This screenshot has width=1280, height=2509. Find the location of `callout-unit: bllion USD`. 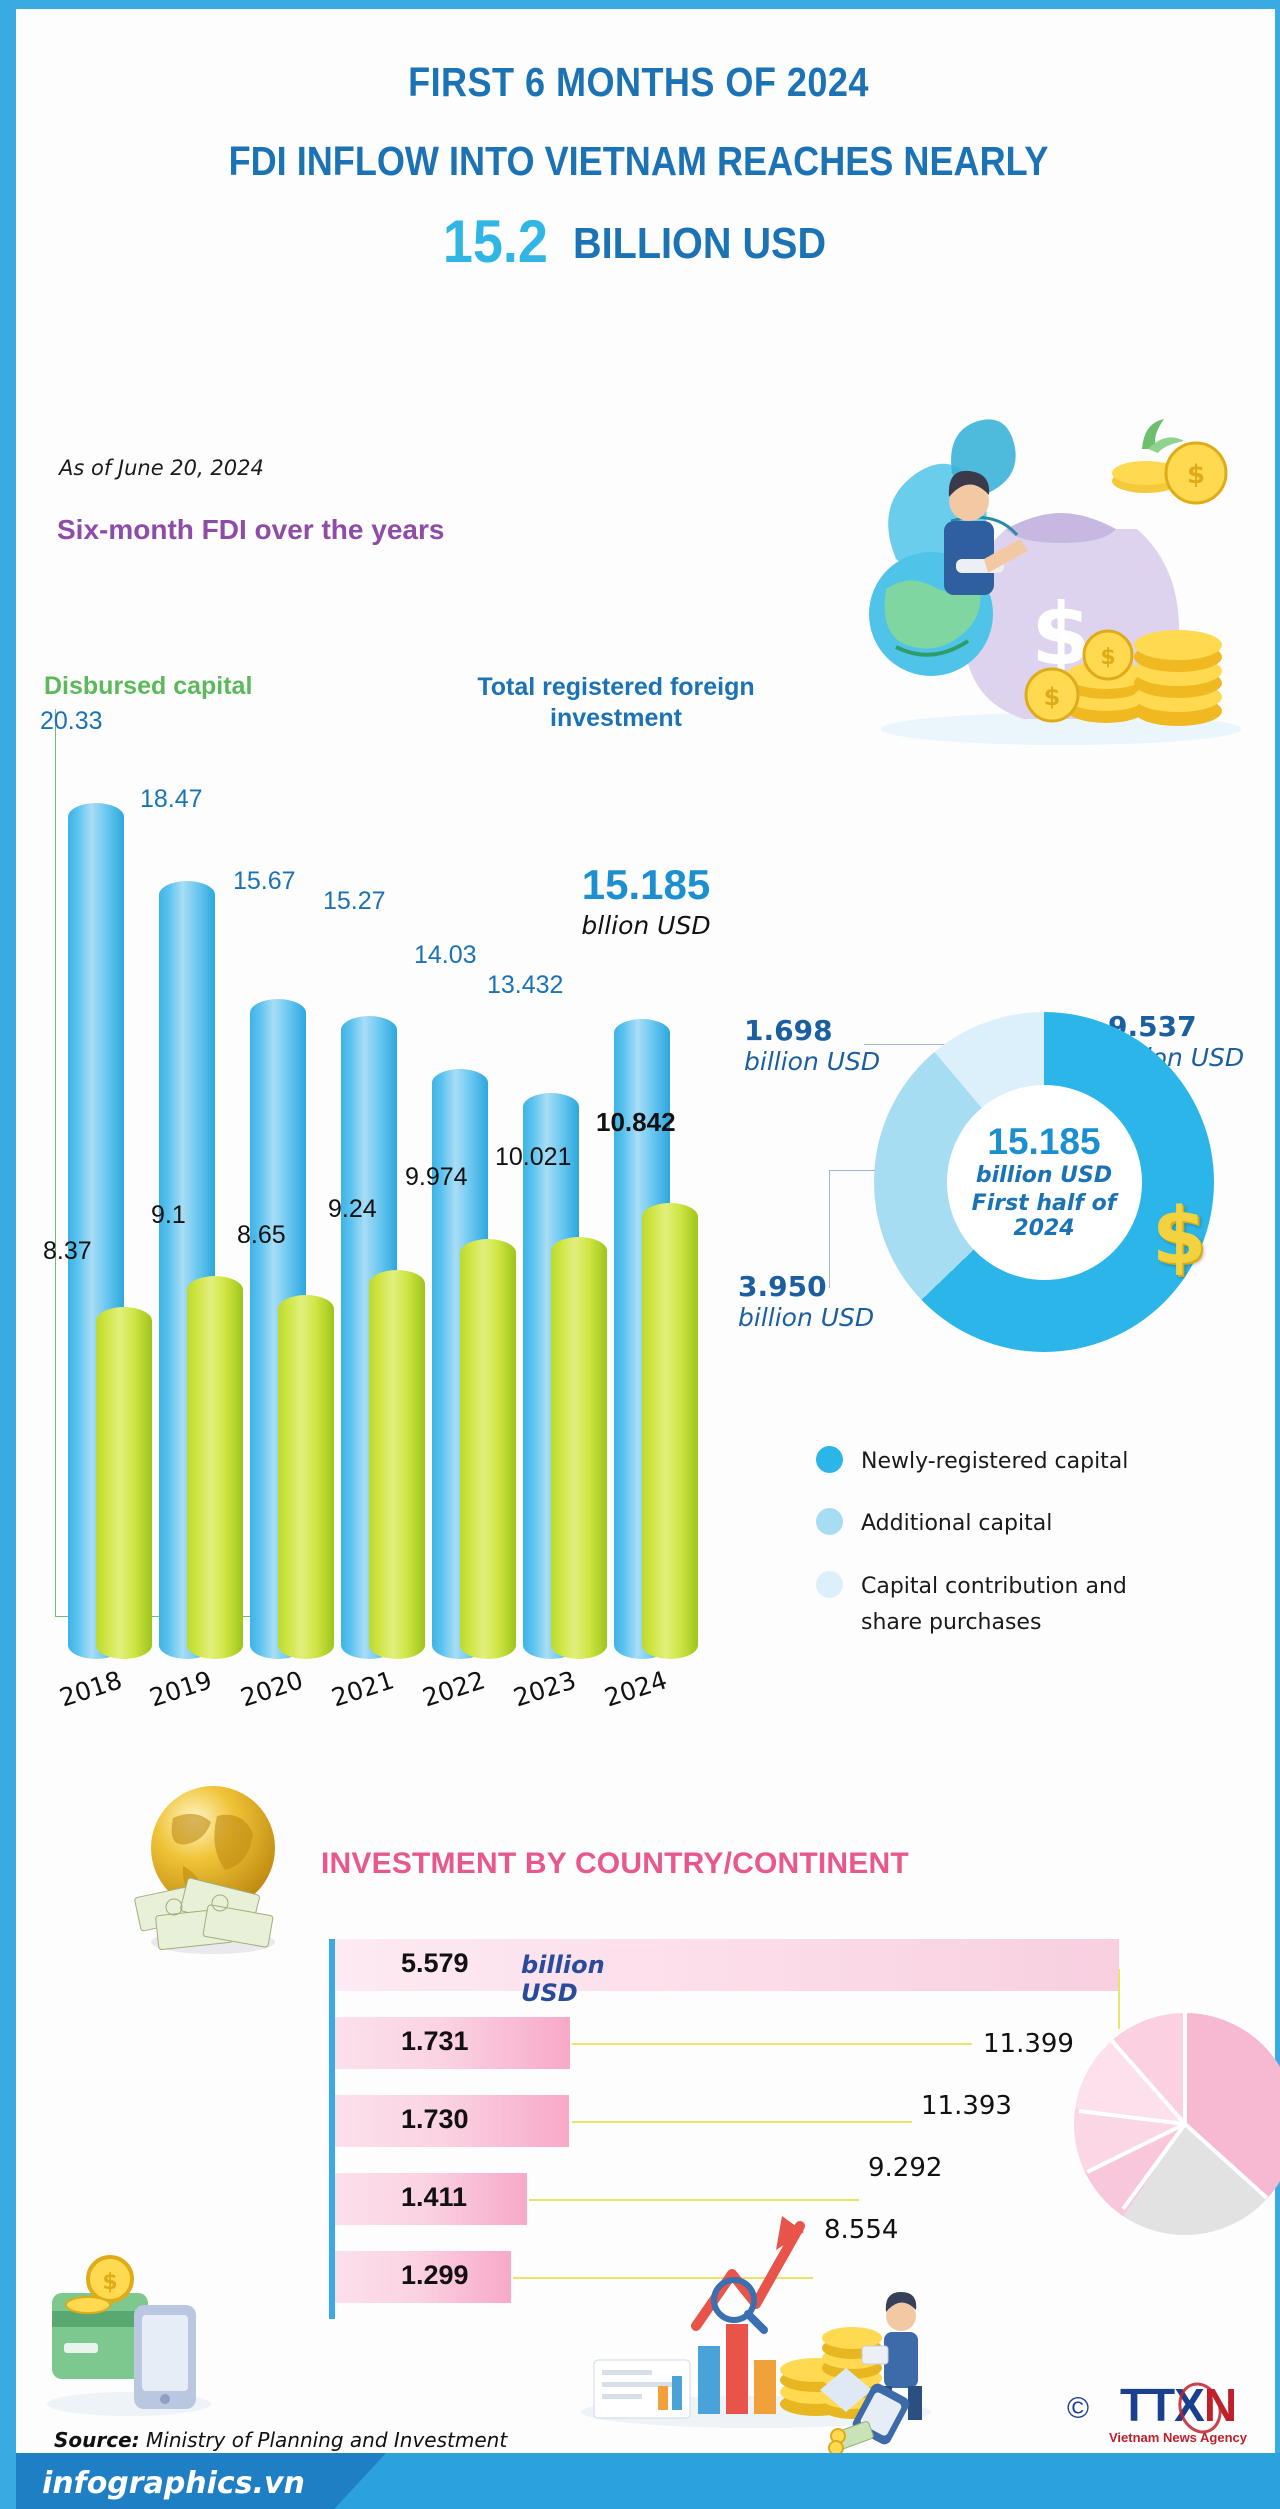

callout-unit: bllion USD is located at coordinates (646, 925).